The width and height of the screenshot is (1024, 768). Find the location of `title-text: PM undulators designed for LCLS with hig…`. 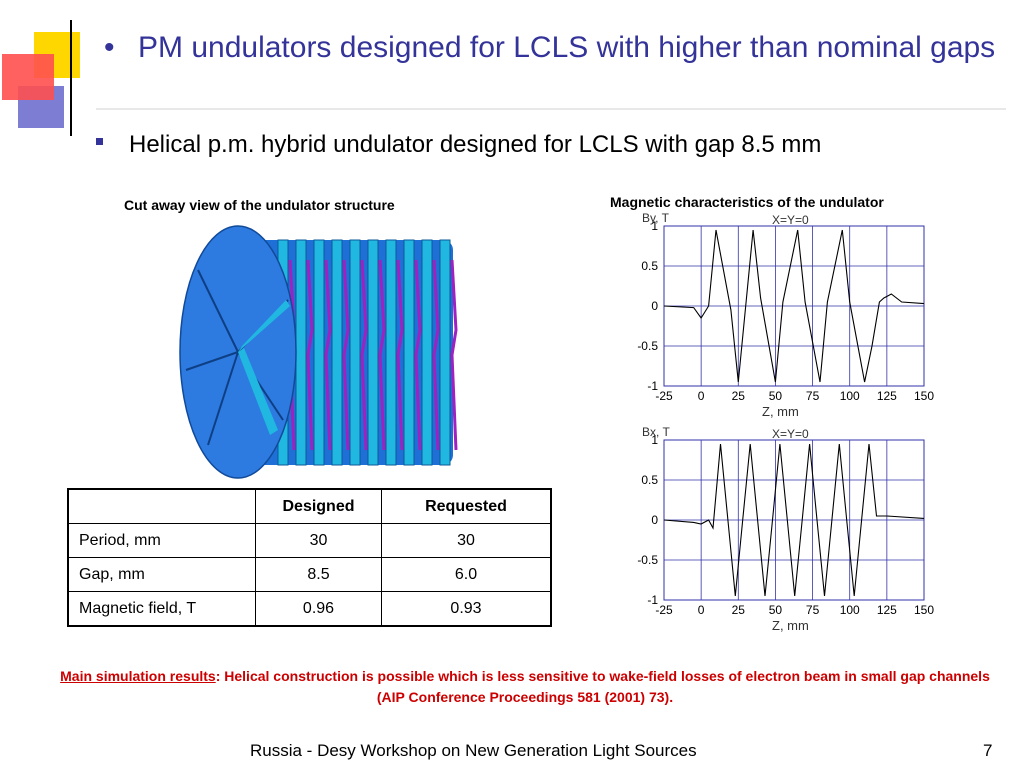

title-text: PM undulators designed for LCLS with hig… is located at coordinates (567, 47).